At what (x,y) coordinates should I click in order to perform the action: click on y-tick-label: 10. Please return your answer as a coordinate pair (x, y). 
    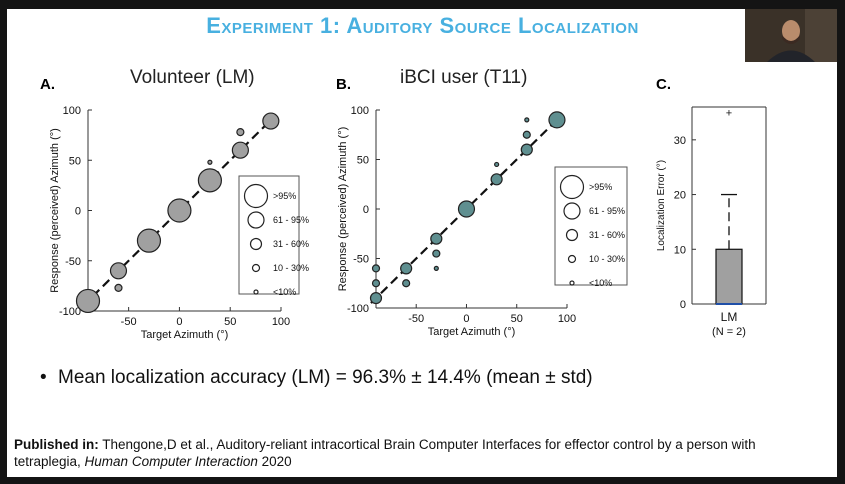
    Looking at the image, I should click on (680, 250).